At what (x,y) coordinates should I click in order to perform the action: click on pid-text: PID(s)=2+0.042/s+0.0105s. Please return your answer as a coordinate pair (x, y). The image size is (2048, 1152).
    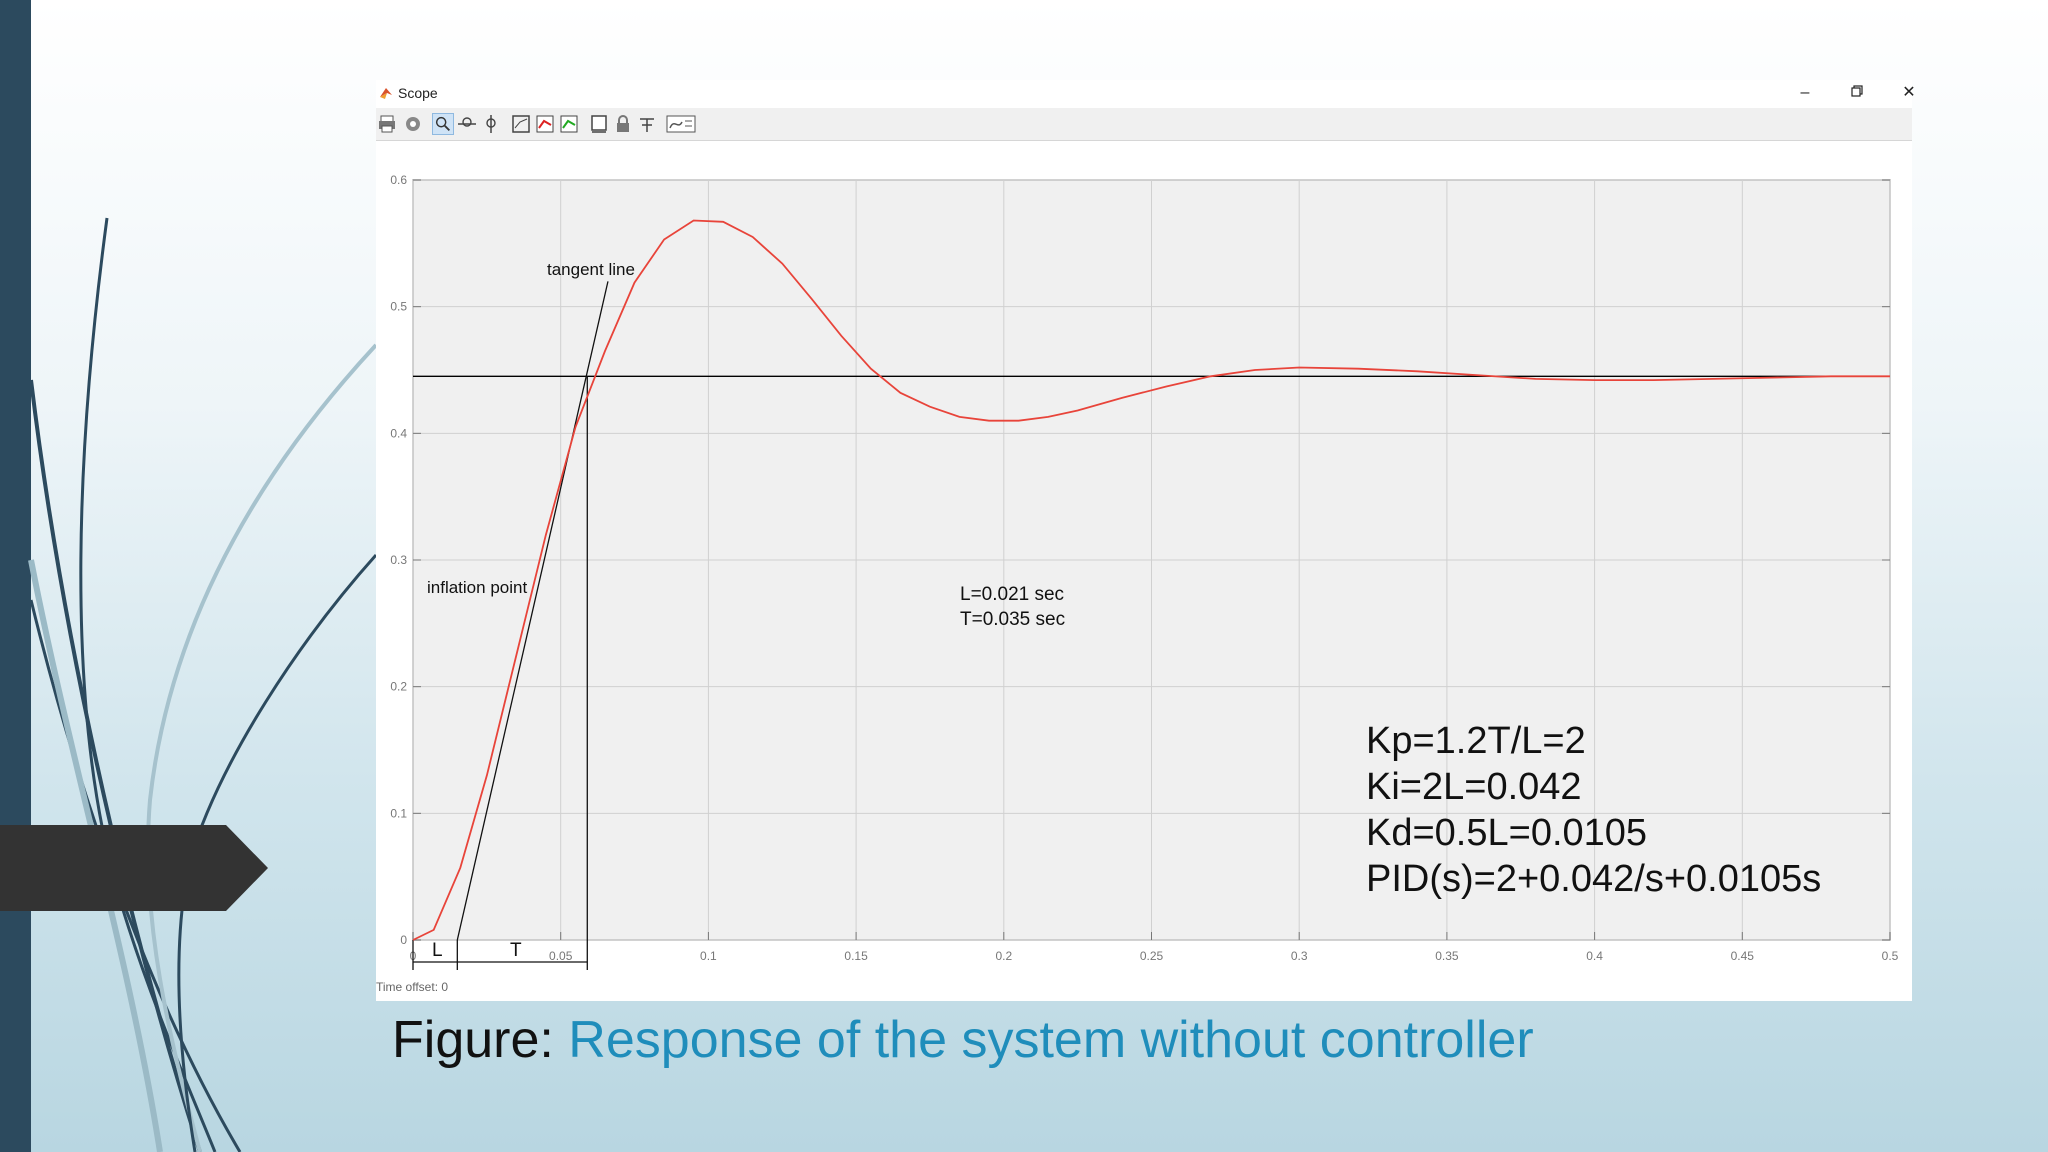
    Looking at the image, I should click on (1594, 879).